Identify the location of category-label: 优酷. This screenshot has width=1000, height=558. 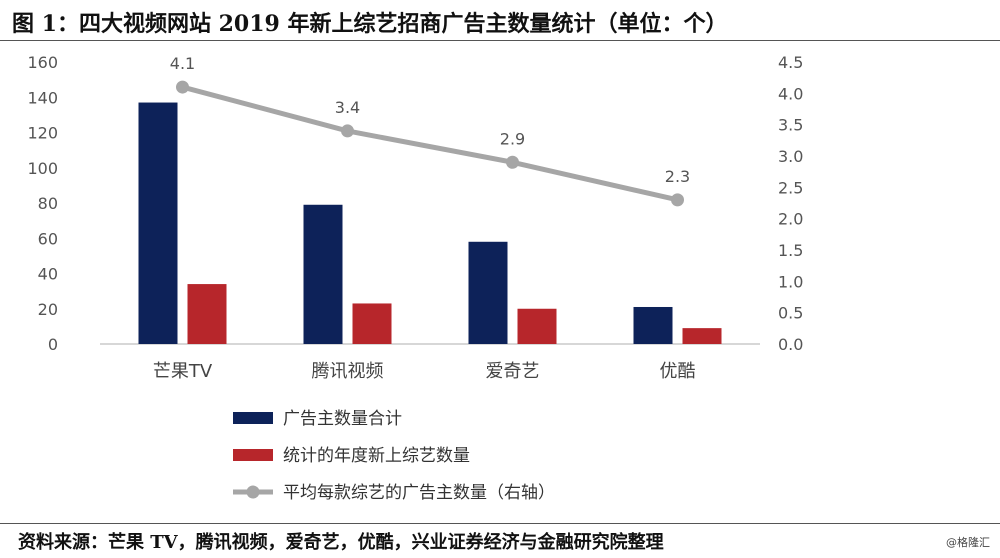
(678, 371).